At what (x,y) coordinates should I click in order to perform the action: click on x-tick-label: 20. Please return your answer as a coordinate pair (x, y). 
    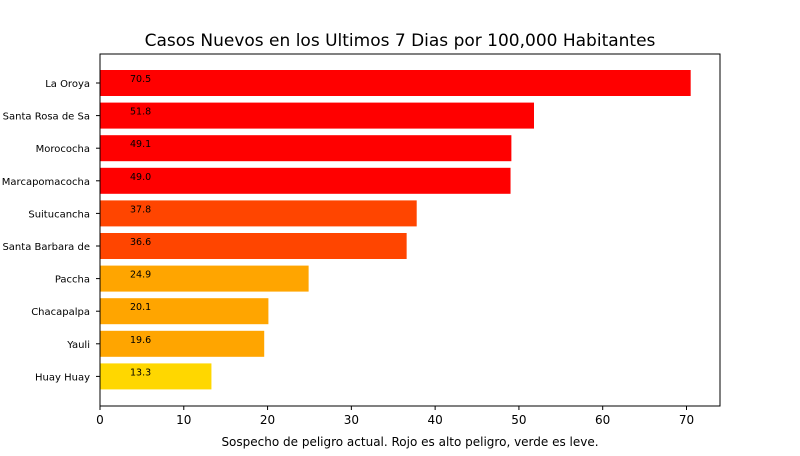
    Looking at the image, I should click on (267, 420).